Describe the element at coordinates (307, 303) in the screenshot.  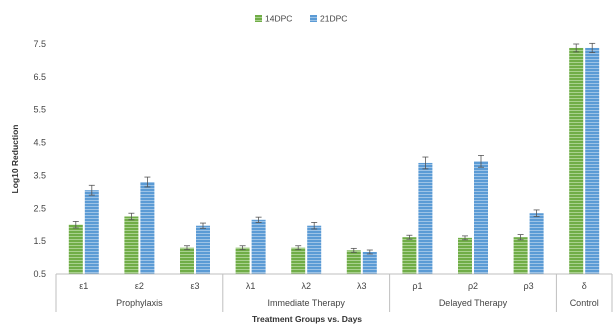
I see `x-group-label: Immediate Therapy` at that location.